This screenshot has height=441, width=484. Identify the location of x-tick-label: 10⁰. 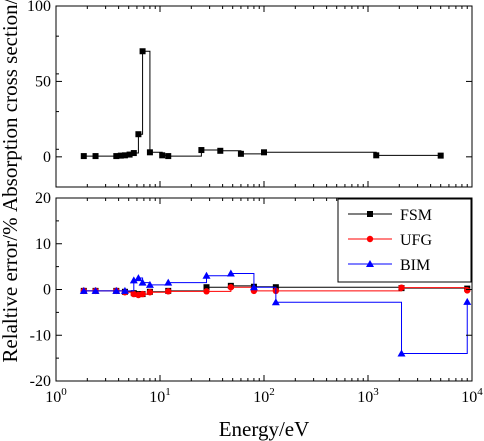
(56, 396).